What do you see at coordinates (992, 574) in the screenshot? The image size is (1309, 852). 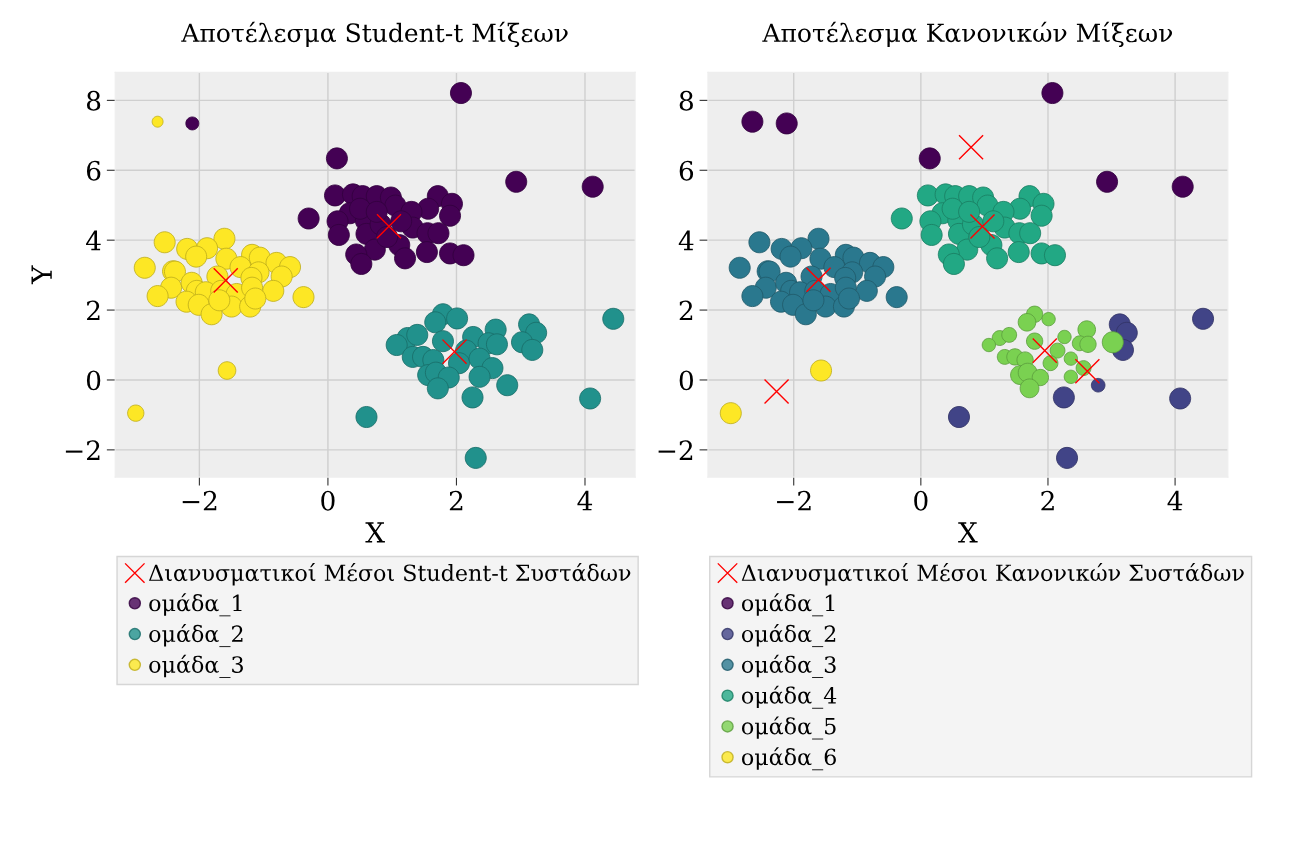 I see `legend-label: Διανυσματικοί Μέσοι Κανονικών Συστάδων` at bounding box center [992, 574].